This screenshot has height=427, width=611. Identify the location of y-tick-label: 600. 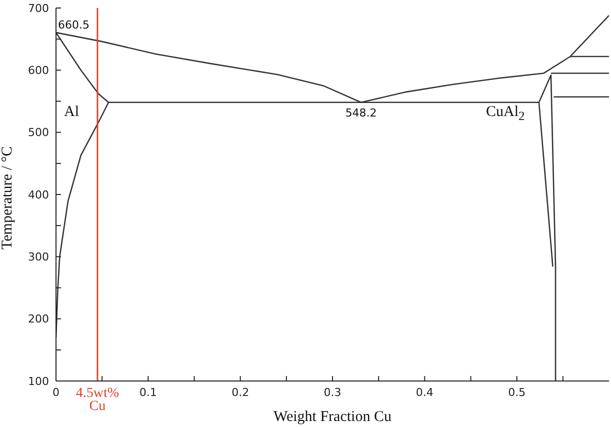
(38, 71).